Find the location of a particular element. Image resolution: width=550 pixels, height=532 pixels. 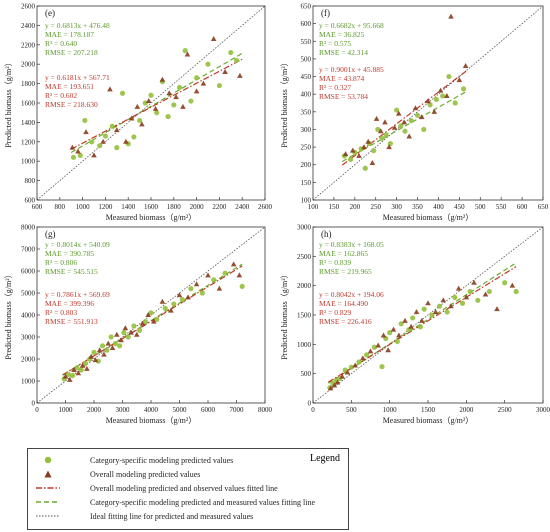

x-tick-label: 1800 is located at coordinates (174, 207).